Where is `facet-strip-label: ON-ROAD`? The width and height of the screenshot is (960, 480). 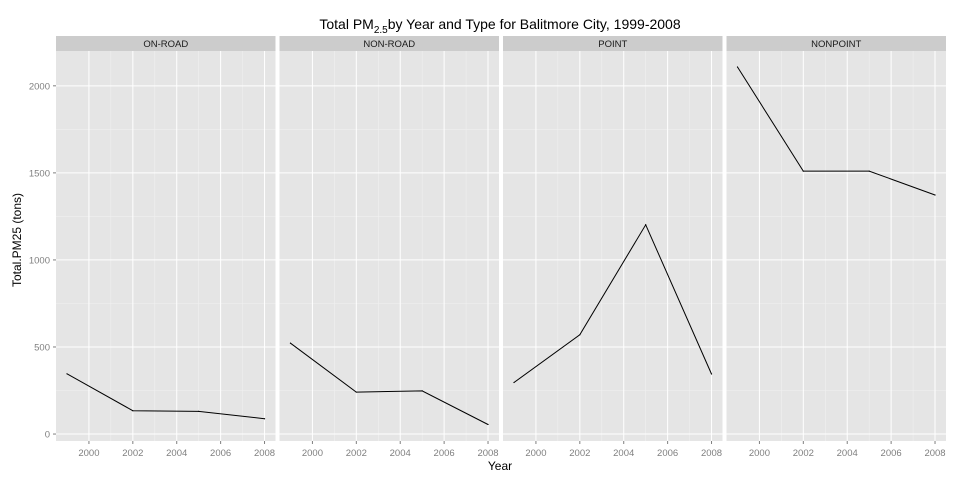 facet-strip-label: ON-ROAD is located at coordinates (165, 44).